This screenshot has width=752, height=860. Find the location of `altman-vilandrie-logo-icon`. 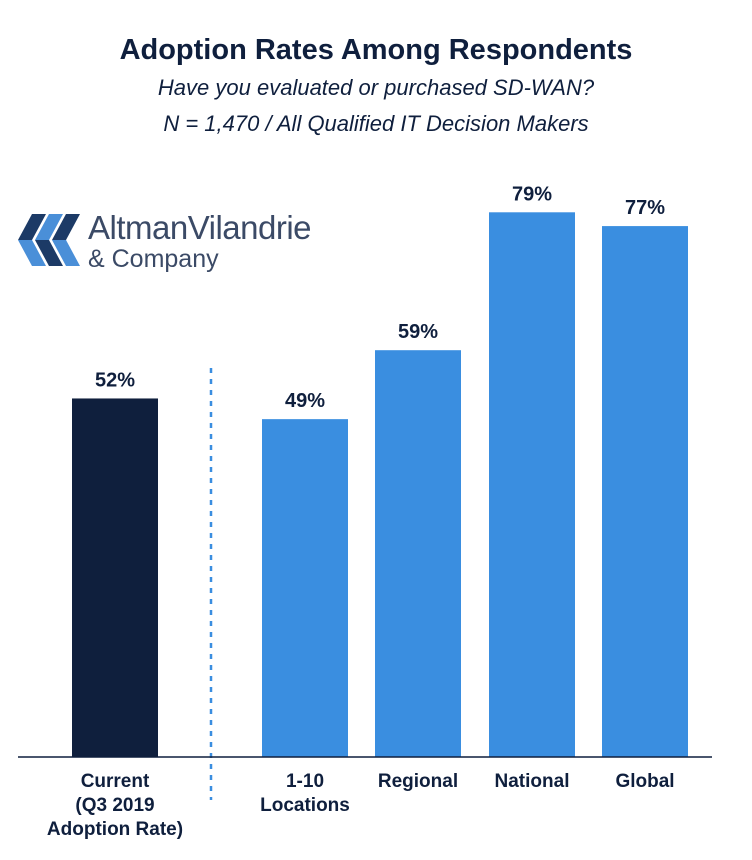

altman-vilandrie-logo-icon is located at coordinates (49, 240).